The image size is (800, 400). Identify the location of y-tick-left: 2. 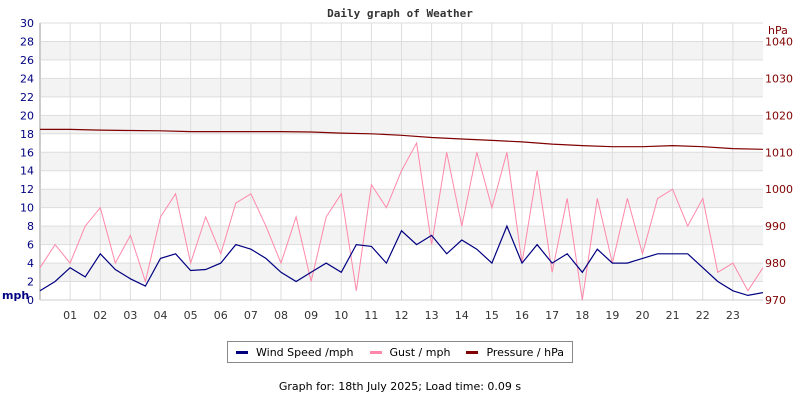
(30, 282).